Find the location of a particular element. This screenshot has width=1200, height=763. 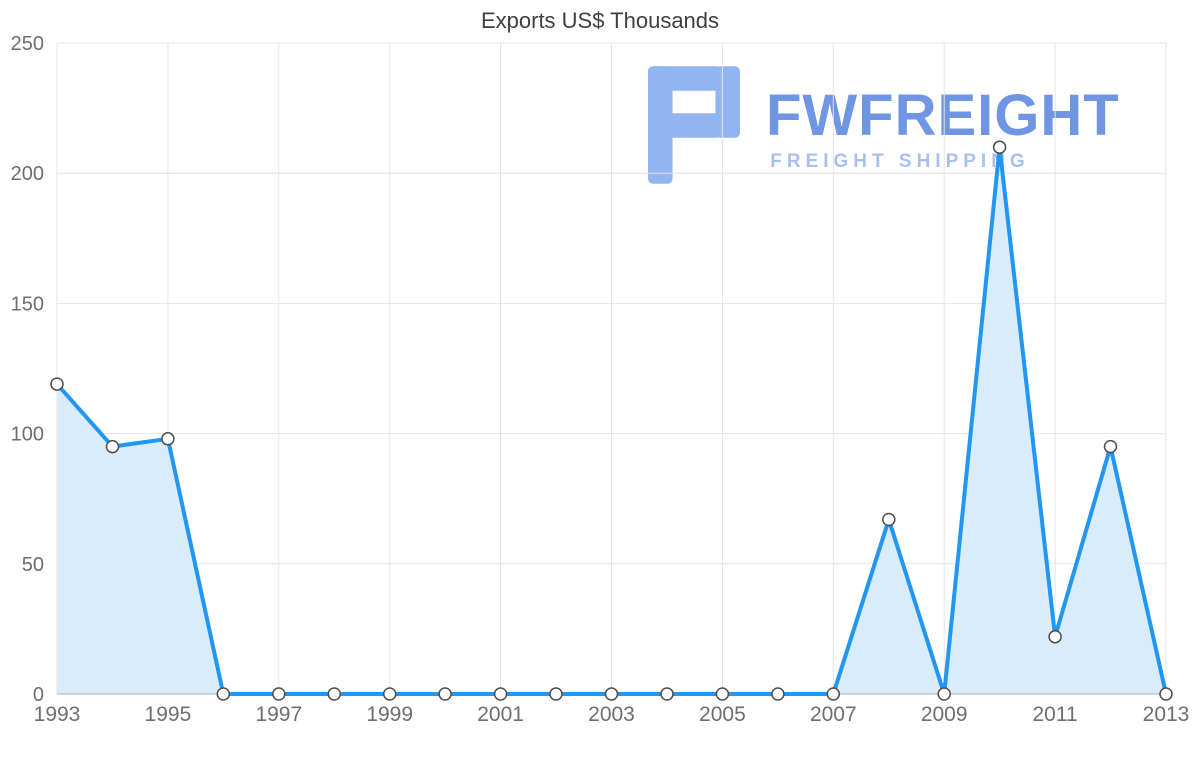

watermark: FWFREIGHT FREIGHT SHIPPING is located at coordinates (884, 125).